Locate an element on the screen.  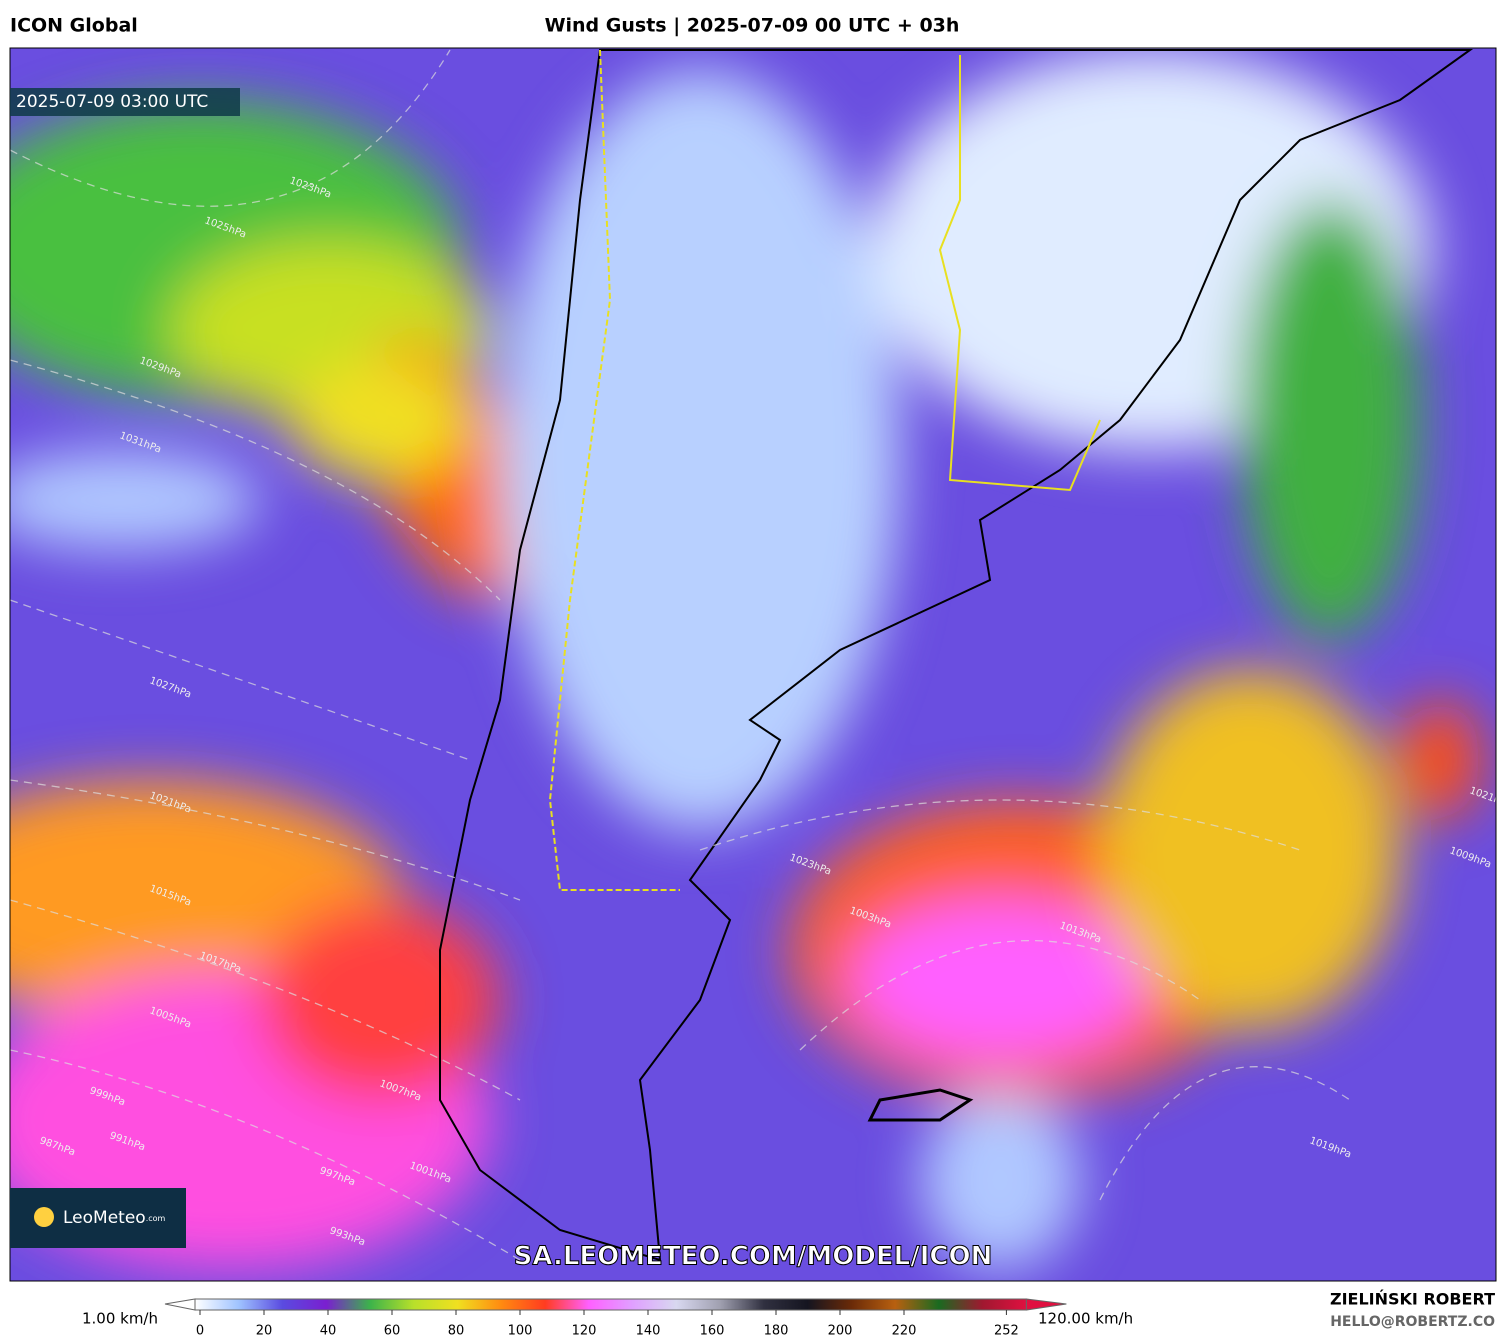
model-name: ICON Global is located at coordinates (74, 26).